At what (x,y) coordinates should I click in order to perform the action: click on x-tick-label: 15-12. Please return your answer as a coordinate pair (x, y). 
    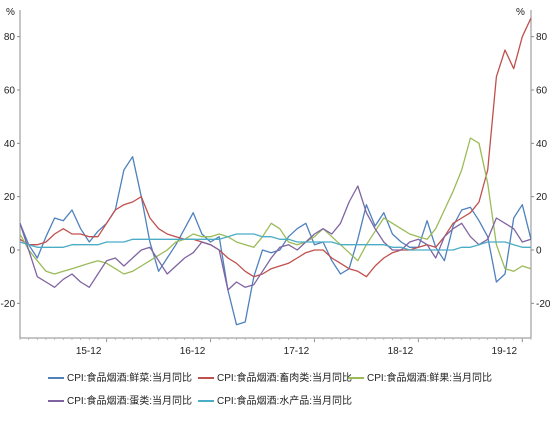
    Looking at the image, I should click on (89, 351).